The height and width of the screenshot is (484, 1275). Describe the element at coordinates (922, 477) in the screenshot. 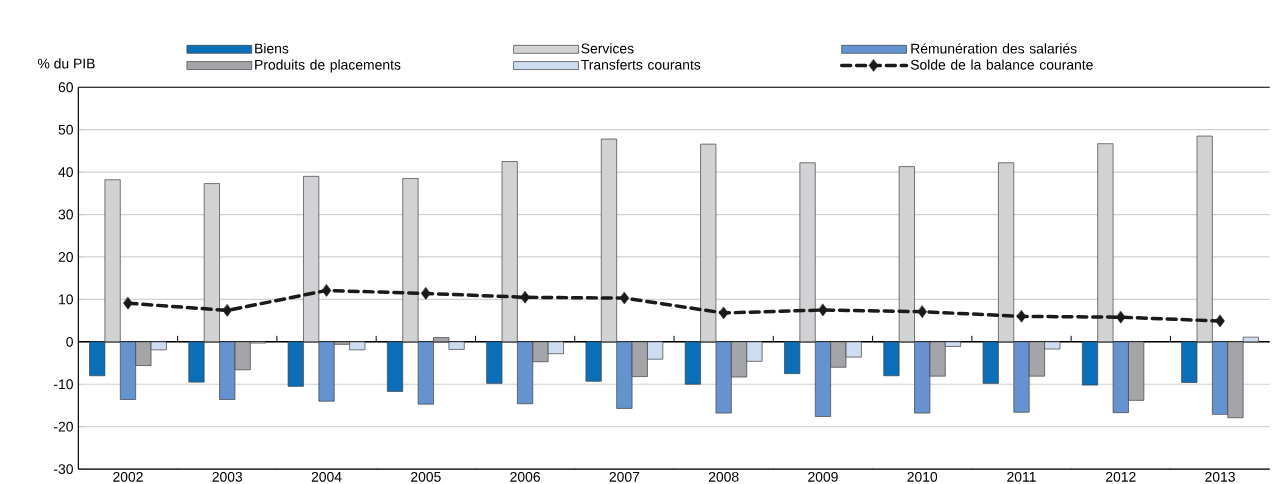

I see `x-tick-label: 2010` at that location.